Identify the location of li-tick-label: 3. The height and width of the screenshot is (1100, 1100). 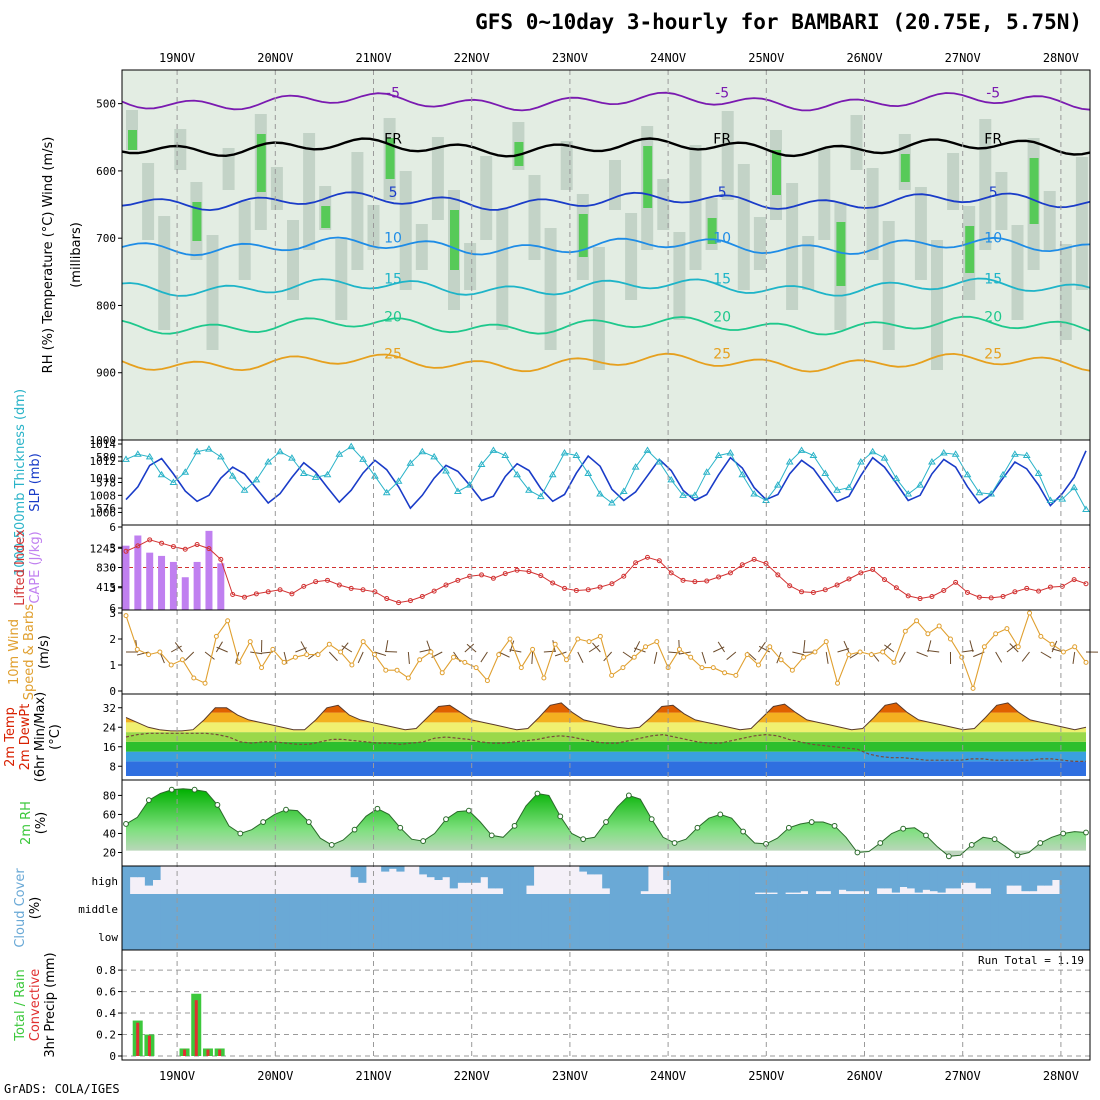
(112, 547).